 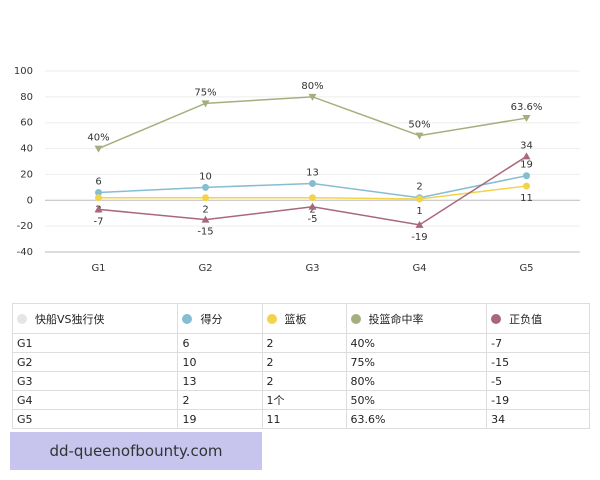 What do you see at coordinates (538, 362) in the screenshot?
I see `table-cell: -15` at bounding box center [538, 362].